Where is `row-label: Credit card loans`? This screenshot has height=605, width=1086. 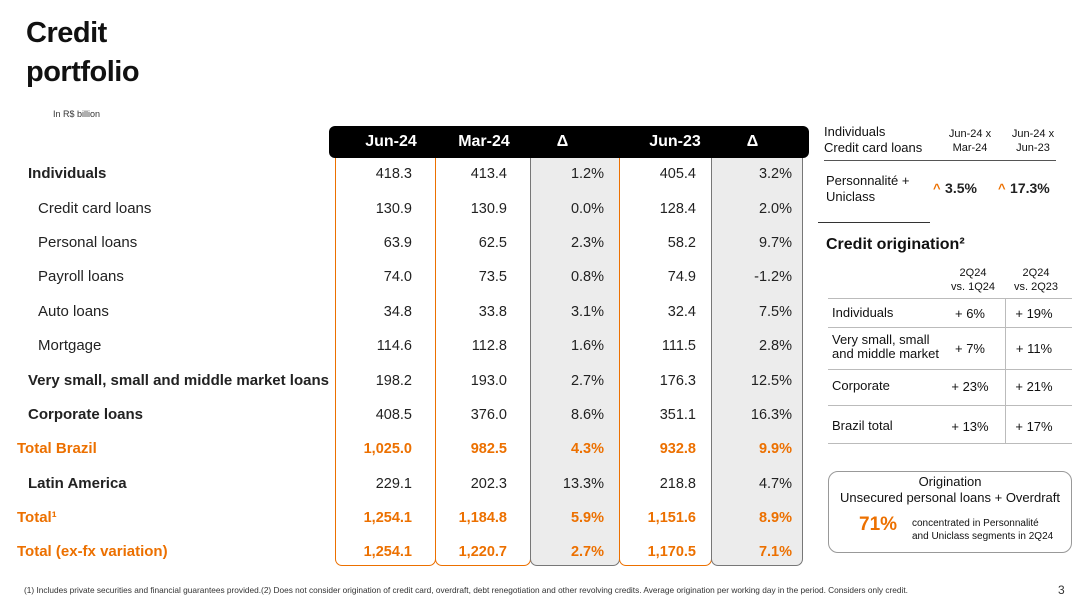
row-label: Credit card loans is located at coordinates (95, 208).